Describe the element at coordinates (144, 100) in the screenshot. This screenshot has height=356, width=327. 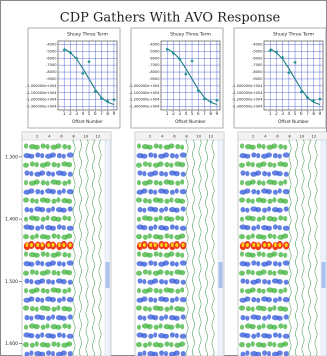
I see `y-tick-label: -1.200000e+004` at that location.